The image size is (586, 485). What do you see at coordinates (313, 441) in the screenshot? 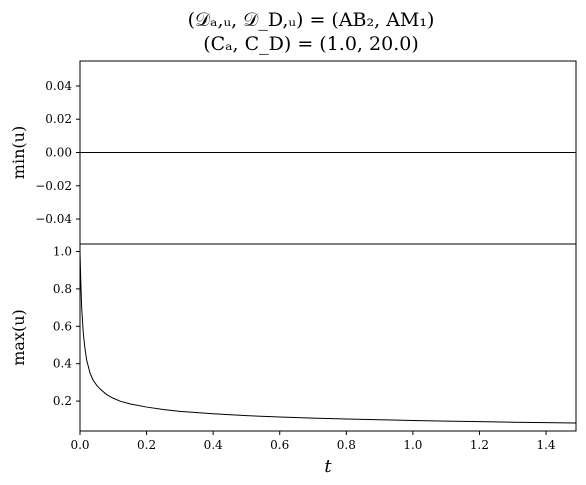
I see `x-ticks: 0.0 0.2 0.4 0.6 0.8 1.0 1.2 1.4` at bounding box center [313, 441].